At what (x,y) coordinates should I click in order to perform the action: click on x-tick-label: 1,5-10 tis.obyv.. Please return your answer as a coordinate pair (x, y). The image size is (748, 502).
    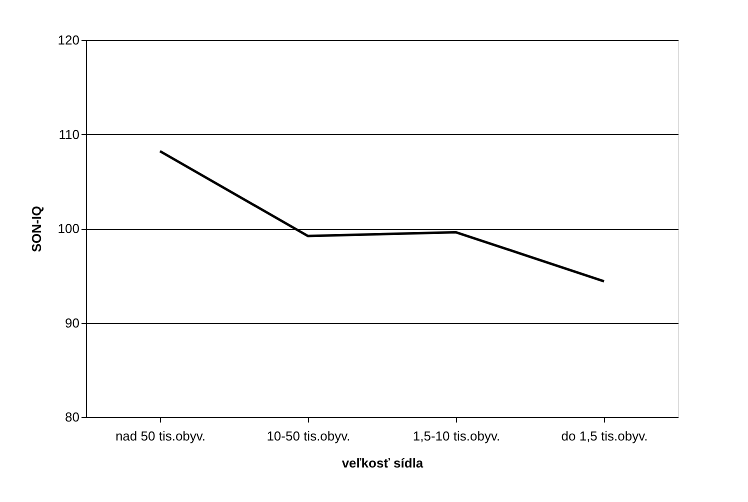
    Looking at the image, I should click on (456, 436).